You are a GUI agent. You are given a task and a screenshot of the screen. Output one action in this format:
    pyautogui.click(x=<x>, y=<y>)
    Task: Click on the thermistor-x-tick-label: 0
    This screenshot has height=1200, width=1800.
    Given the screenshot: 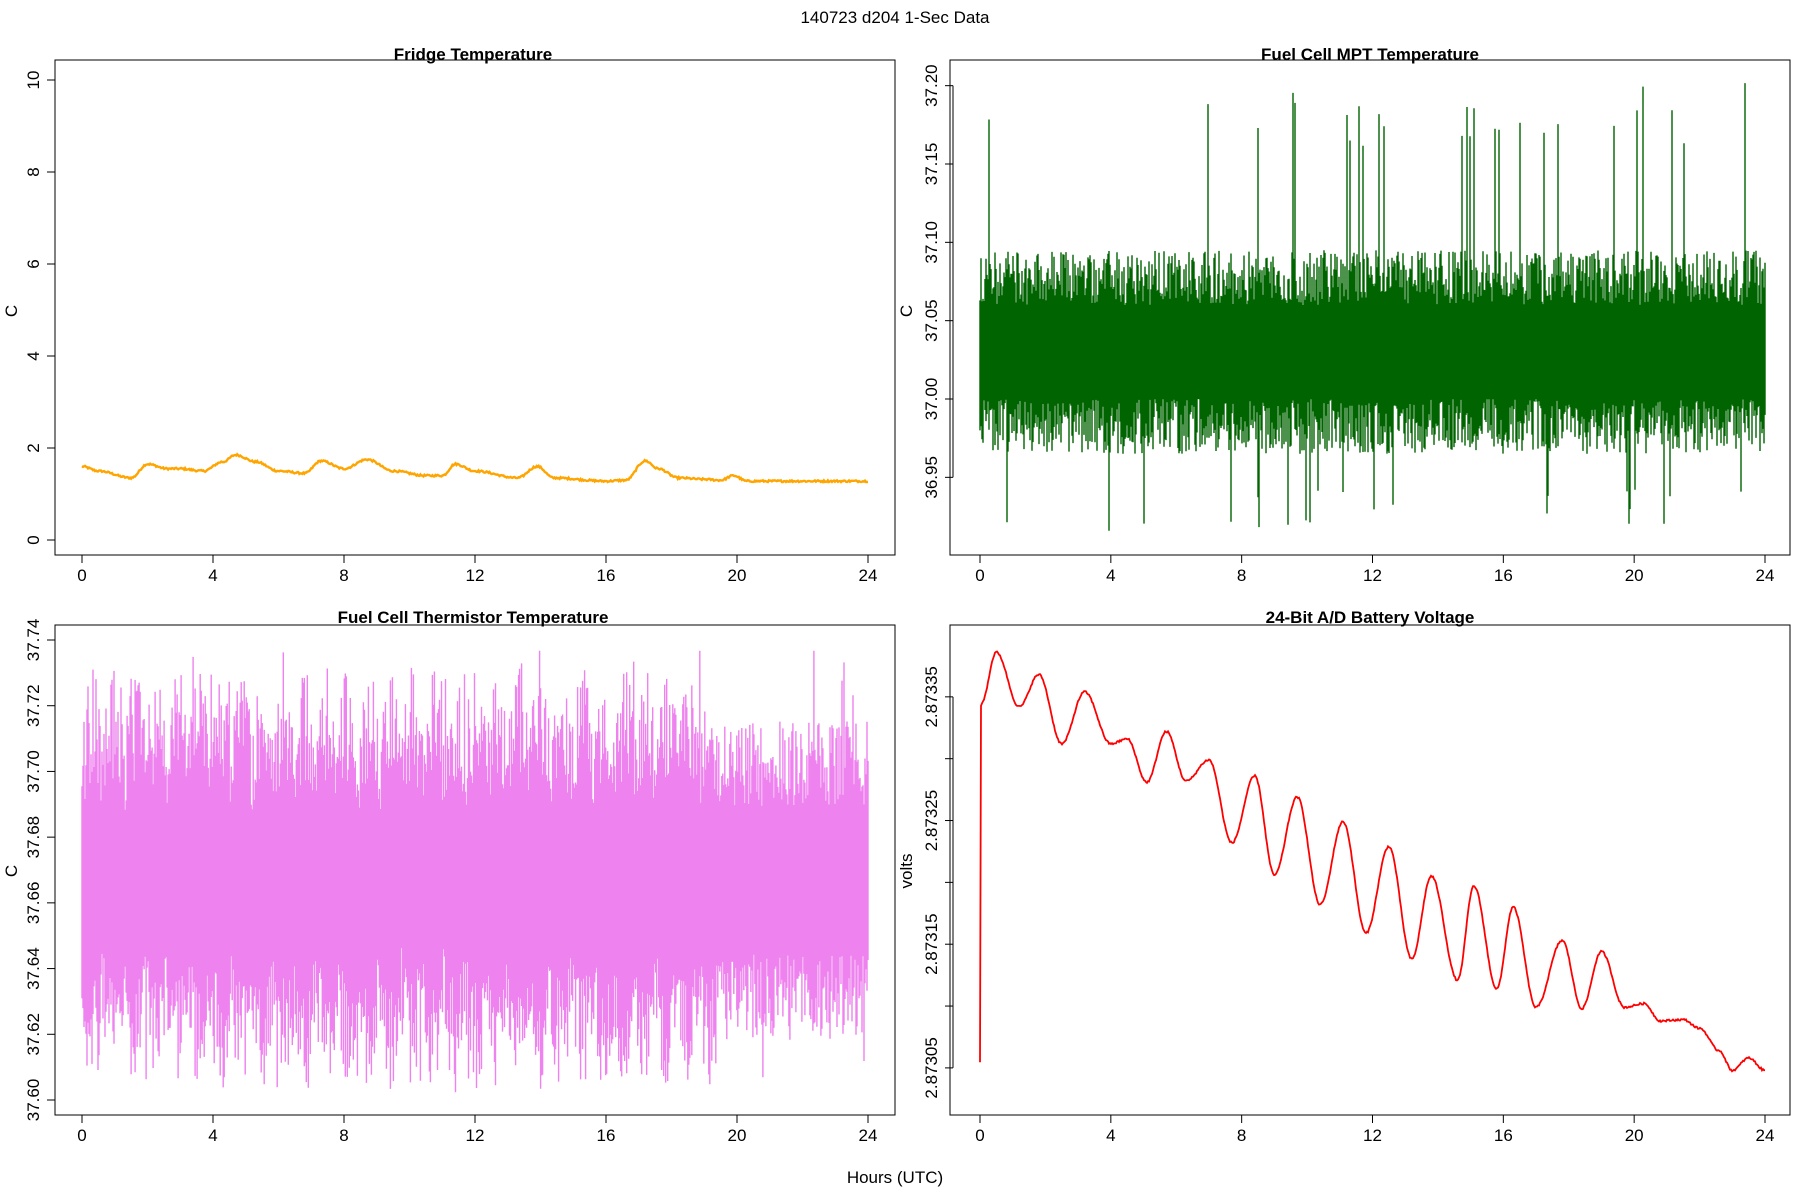 What is the action you would take?
    pyautogui.click(x=81, y=1135)
    